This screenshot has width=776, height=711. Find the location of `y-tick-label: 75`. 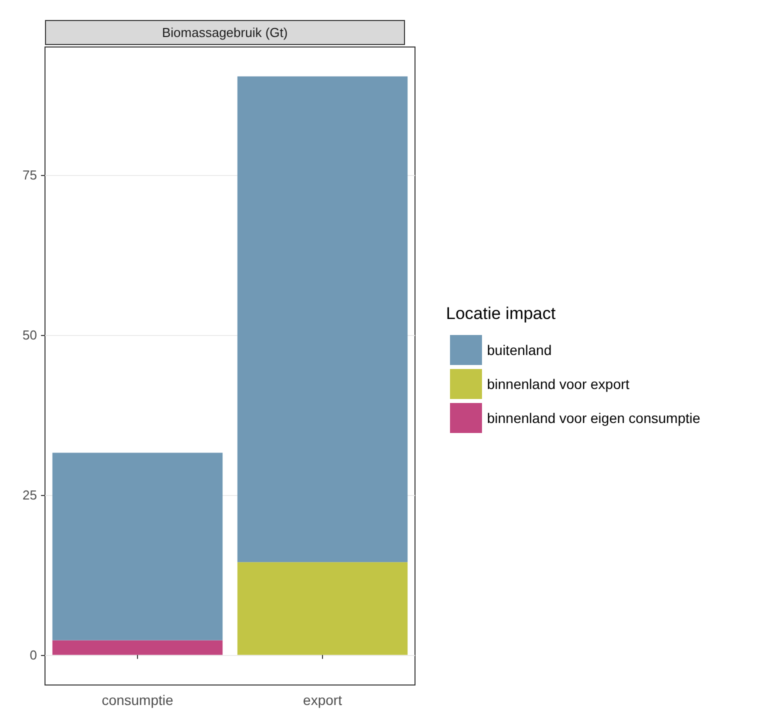

y-tick-label: 75 is located at coordinates (29, 174).